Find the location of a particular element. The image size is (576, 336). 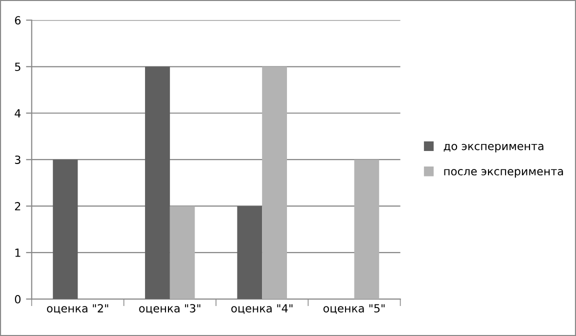

x-tick-label: оценка "4" is located at coordinates (261, 309).